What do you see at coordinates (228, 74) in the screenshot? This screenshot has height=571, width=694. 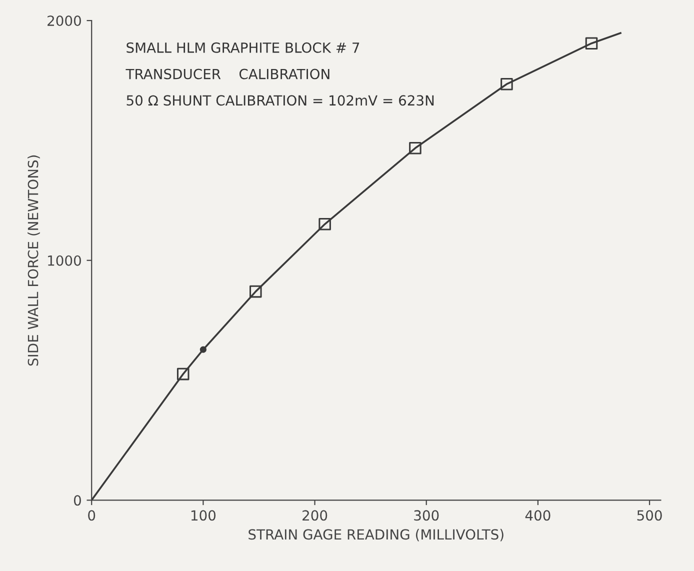 I see `annotation: TRANSDUCER CALIBRATION` at bounding box center [228, 74].